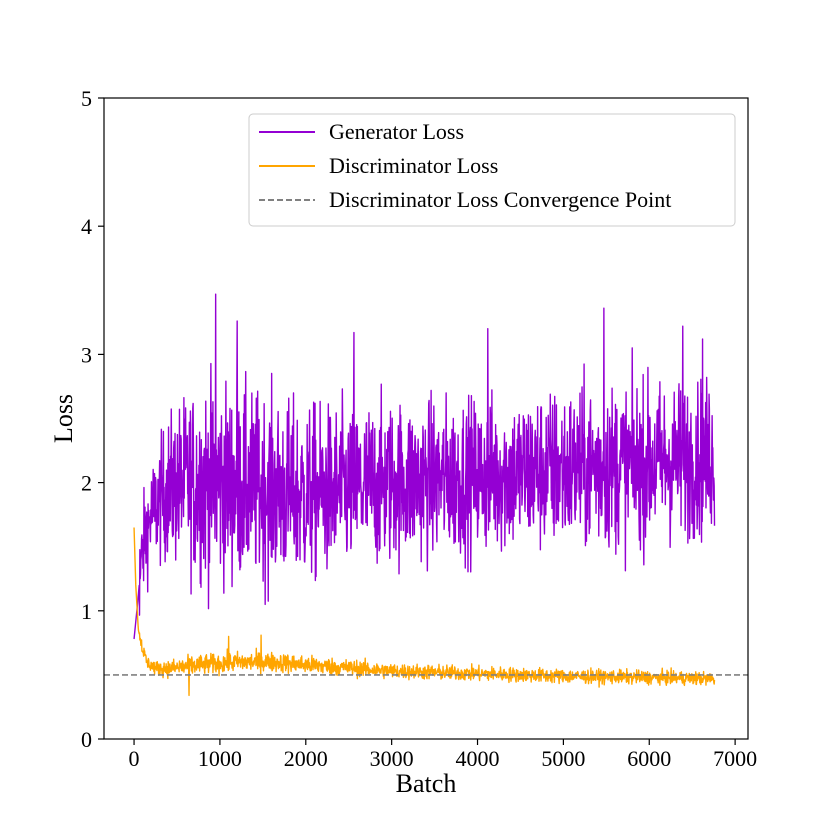 The width and height of the screenshot is (830, 830). What do you see at coordinates (86, 354) in the screenshot?
I see `y-tick-label-3: 3` at bounding box center [86, 354].